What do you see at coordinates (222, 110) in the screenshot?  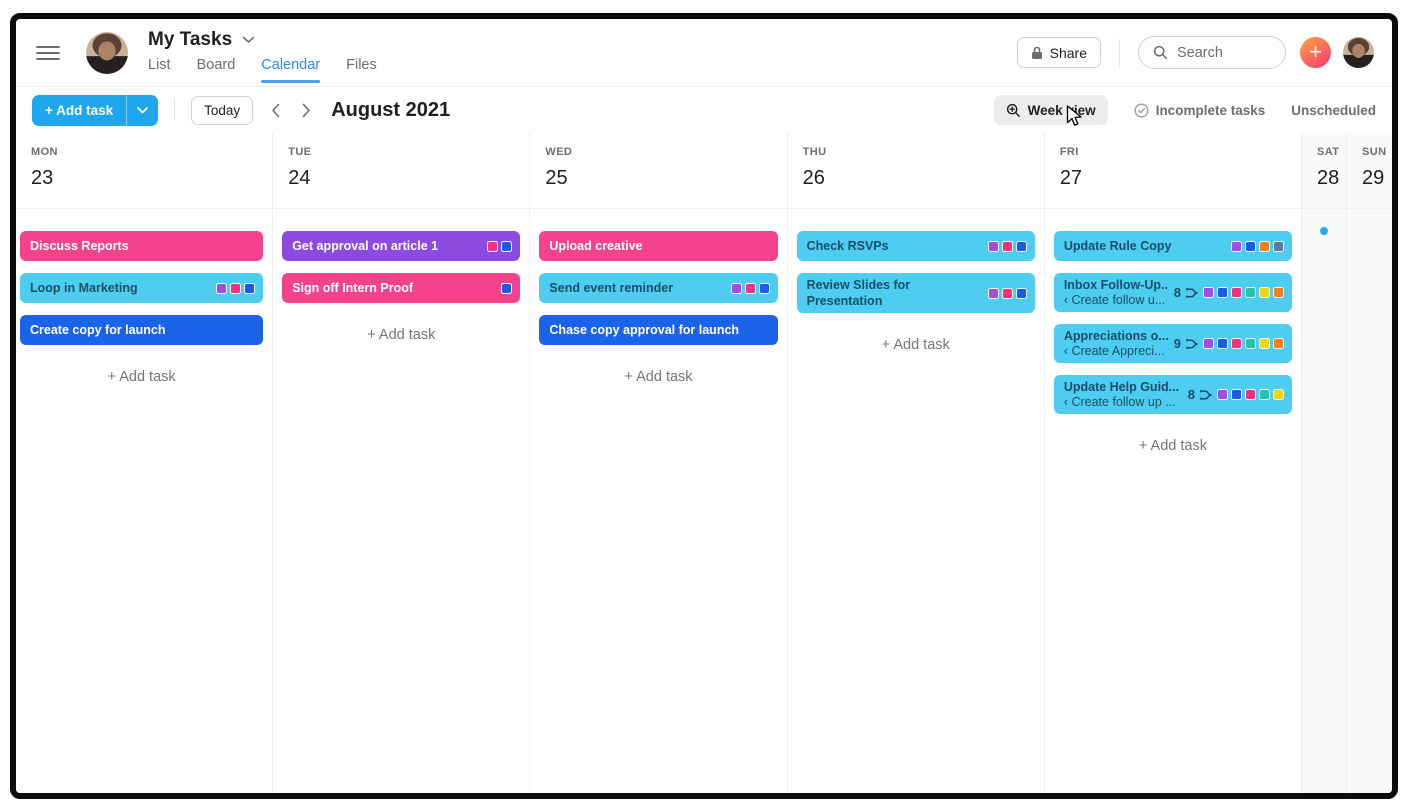 I see `today-button: Today` at bounding box center [222, 110].